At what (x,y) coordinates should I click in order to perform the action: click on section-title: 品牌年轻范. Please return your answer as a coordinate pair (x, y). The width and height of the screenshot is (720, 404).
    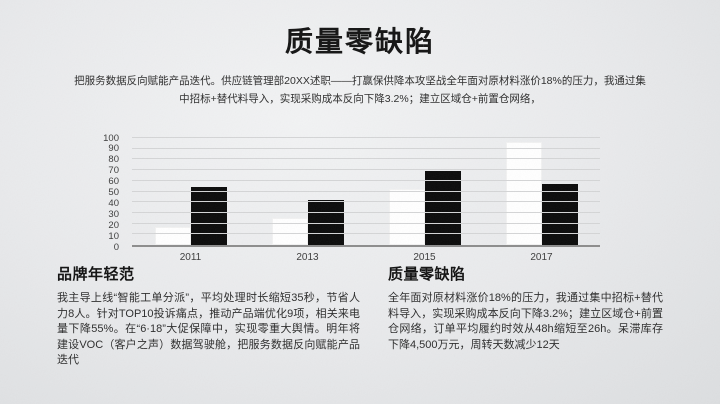
    Looking at the image, I should click on (96, 274).